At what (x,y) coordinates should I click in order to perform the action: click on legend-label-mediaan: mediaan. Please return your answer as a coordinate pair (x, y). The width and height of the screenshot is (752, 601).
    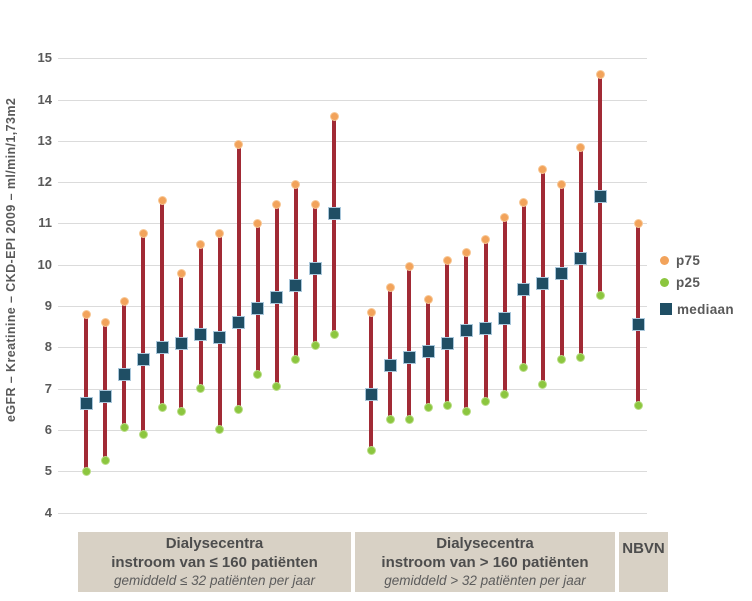
    Looking at the image, I should click on (705, 309).